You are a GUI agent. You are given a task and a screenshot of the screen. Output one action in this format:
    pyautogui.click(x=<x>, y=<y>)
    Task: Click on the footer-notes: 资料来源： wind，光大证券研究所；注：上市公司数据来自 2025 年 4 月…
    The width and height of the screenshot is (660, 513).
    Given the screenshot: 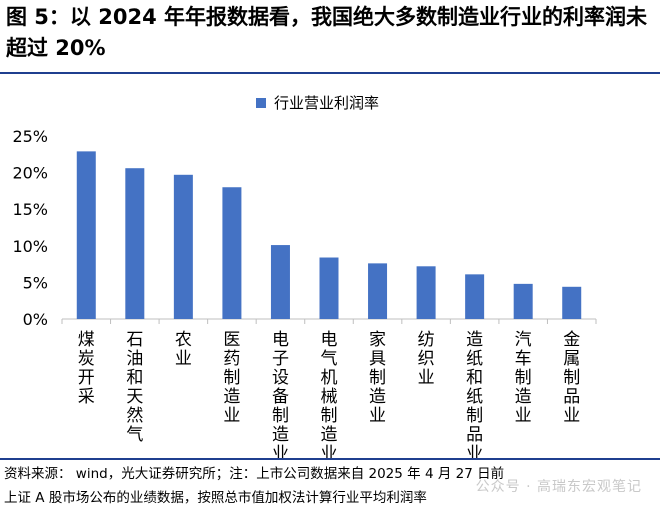 What is the action you would take?
    pyautogui.click(x=330, y=486)
    